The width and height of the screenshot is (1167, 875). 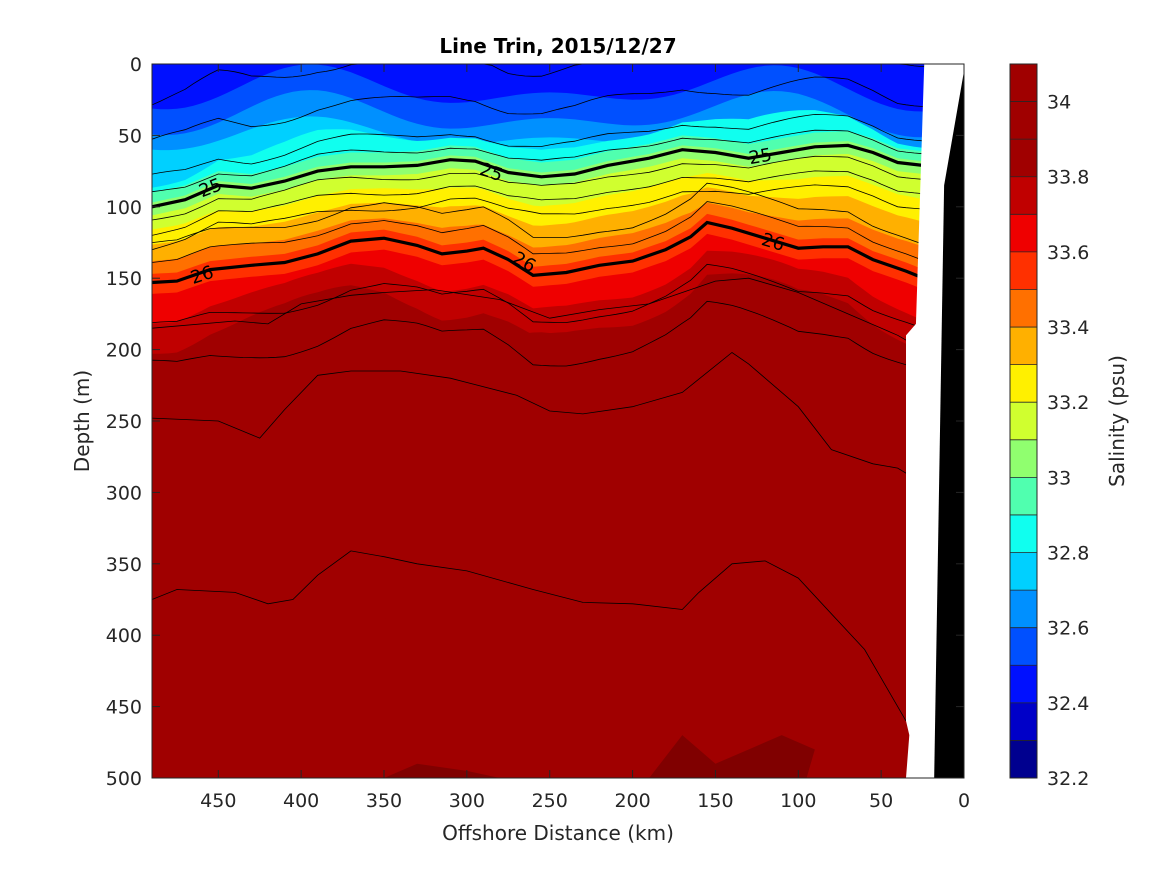 What do you see at coordinates (558, 833) in the screenshot?
I see `x-axis-label: Offshore Distance (km)` at bounding box center [558, 833].